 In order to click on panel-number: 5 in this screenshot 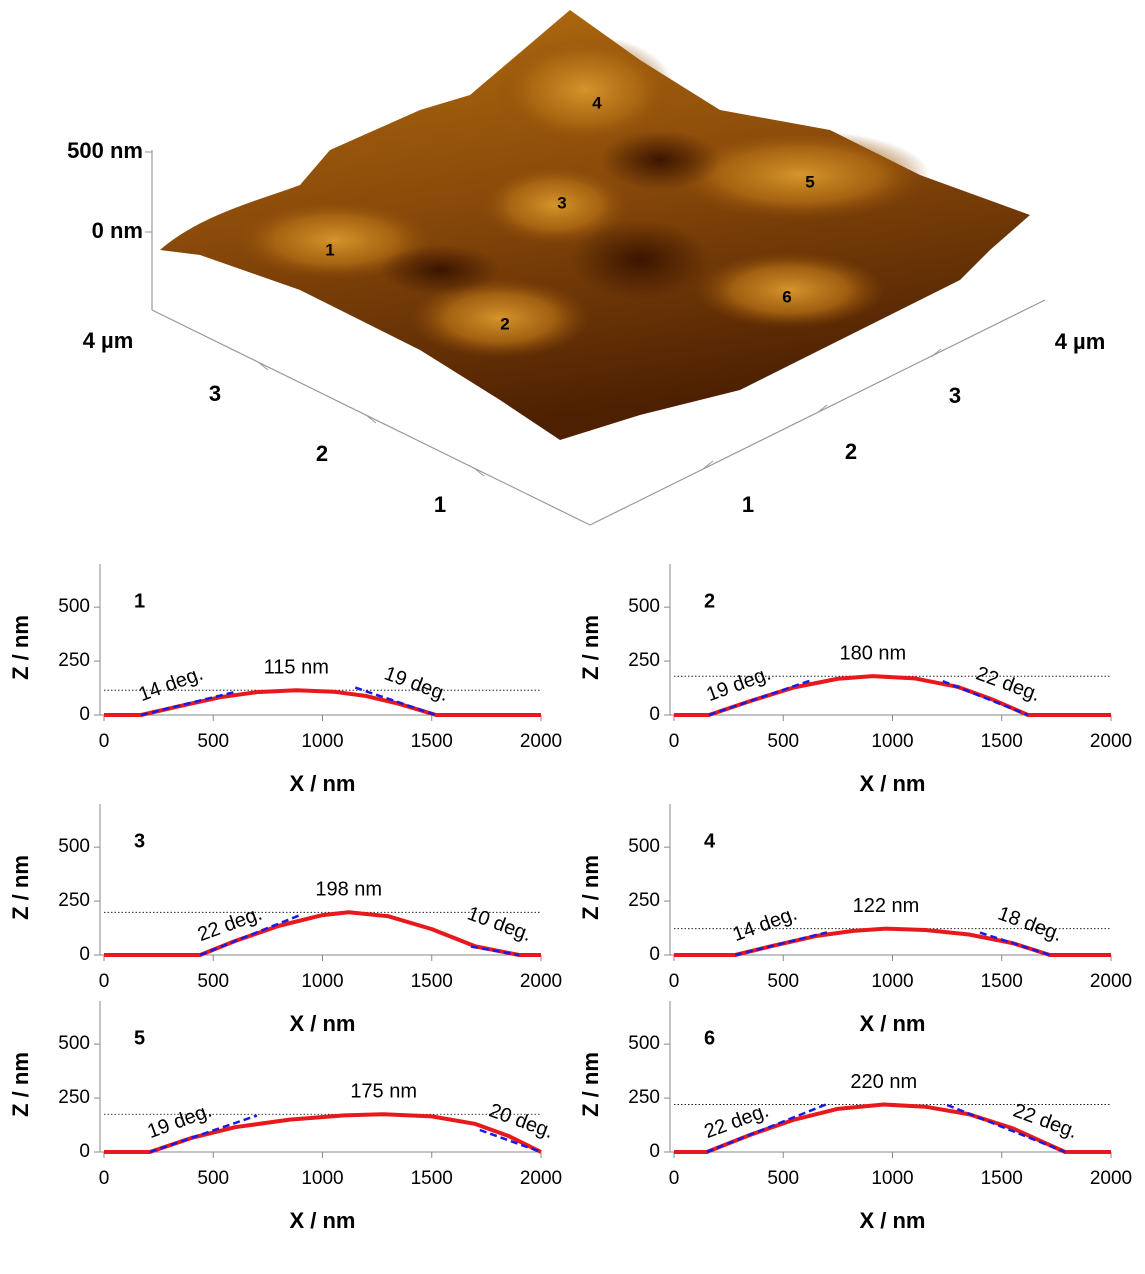, I will do `click(139, 1038)`.